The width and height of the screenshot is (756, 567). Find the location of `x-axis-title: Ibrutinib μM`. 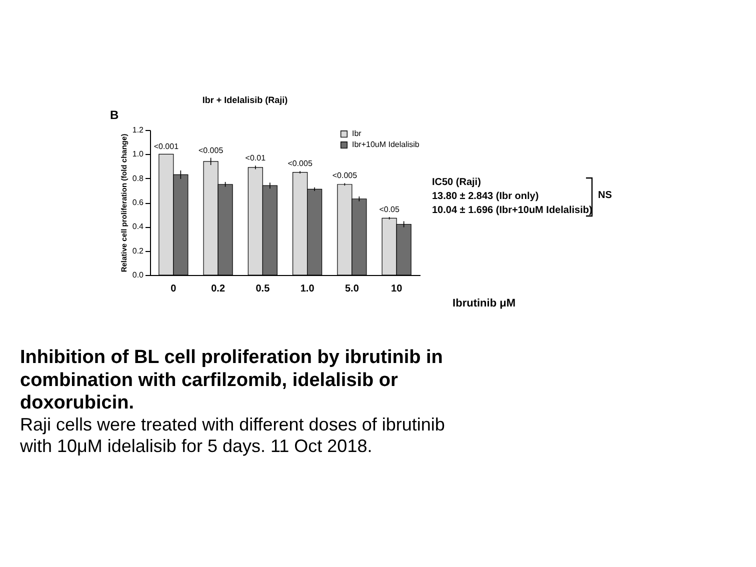

x-axis-title: Ibrutinib μM is located at coordinates (484, 304).